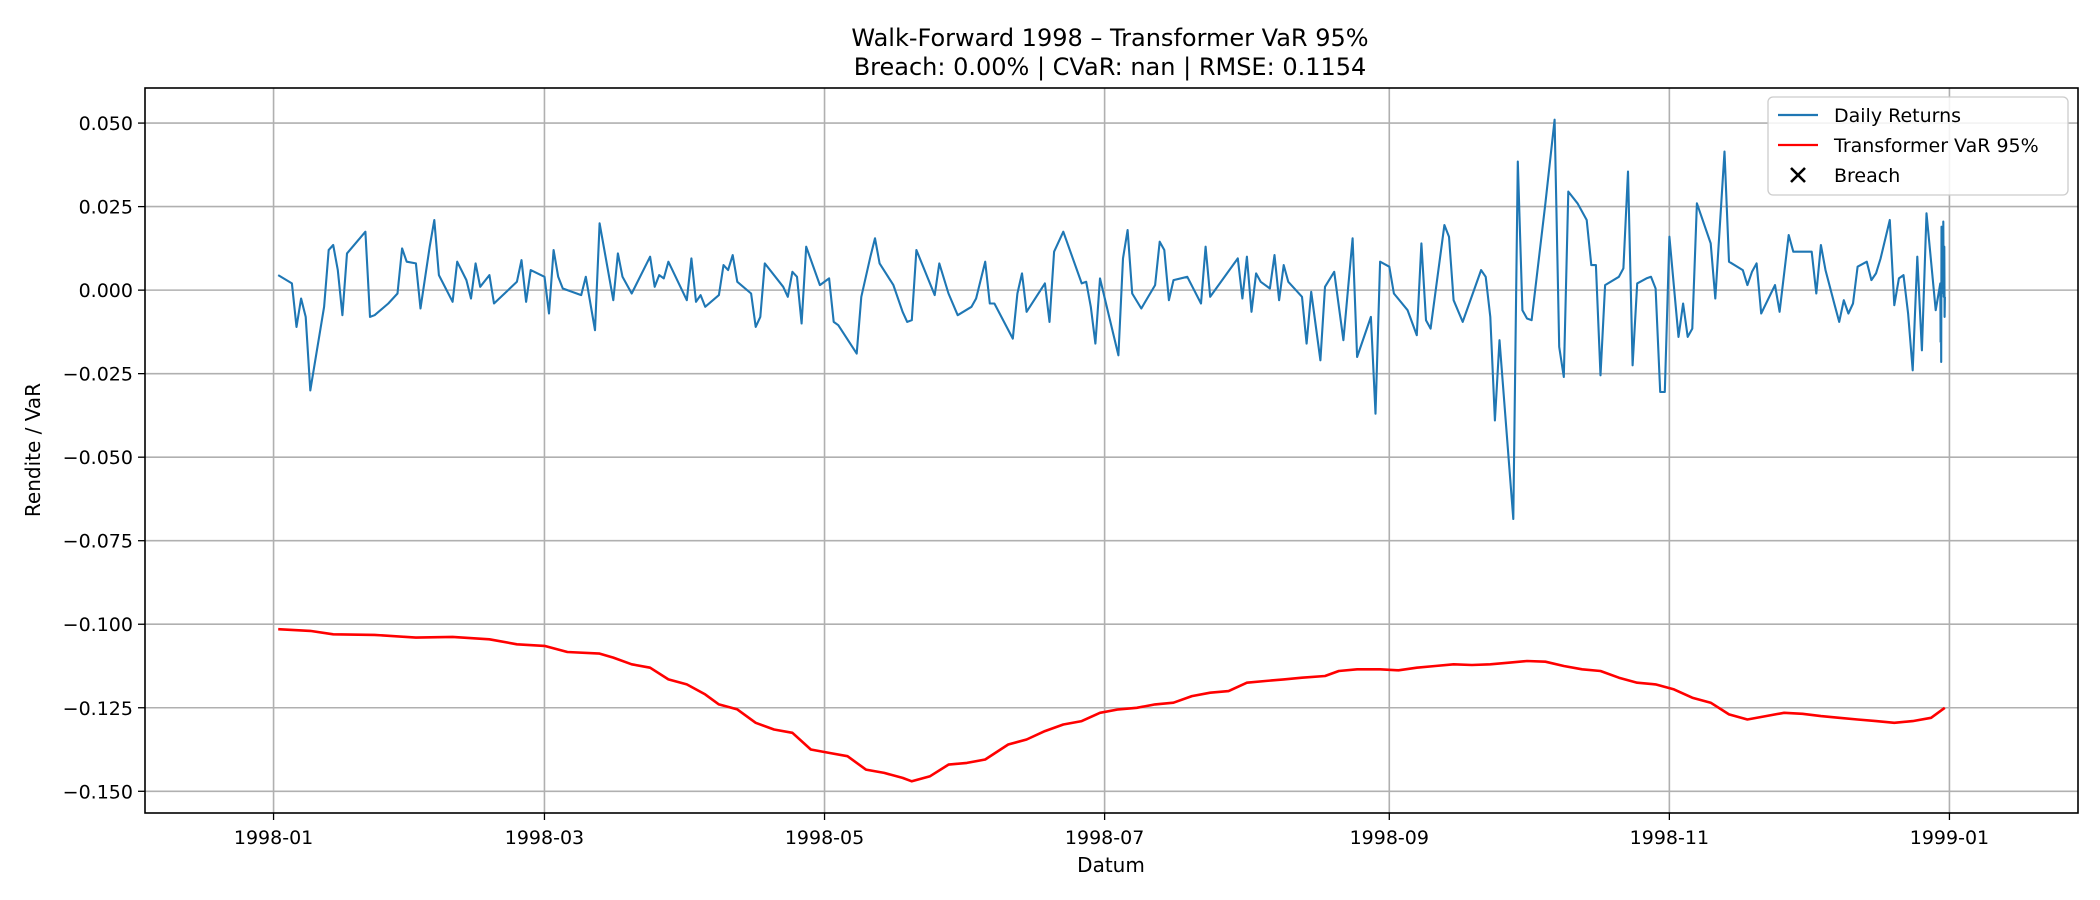  What do you see at coordinates (98, 542) in the screenshot?
I see `y-tick-label: −0.075` at bounding box center [98, 542].